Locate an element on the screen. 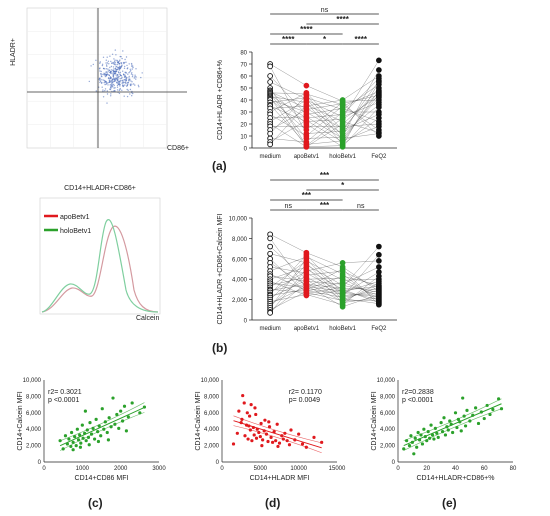 The image size is (550, 516). legend-label-apo: apoBetv1 is located at coordinates (75, 217).